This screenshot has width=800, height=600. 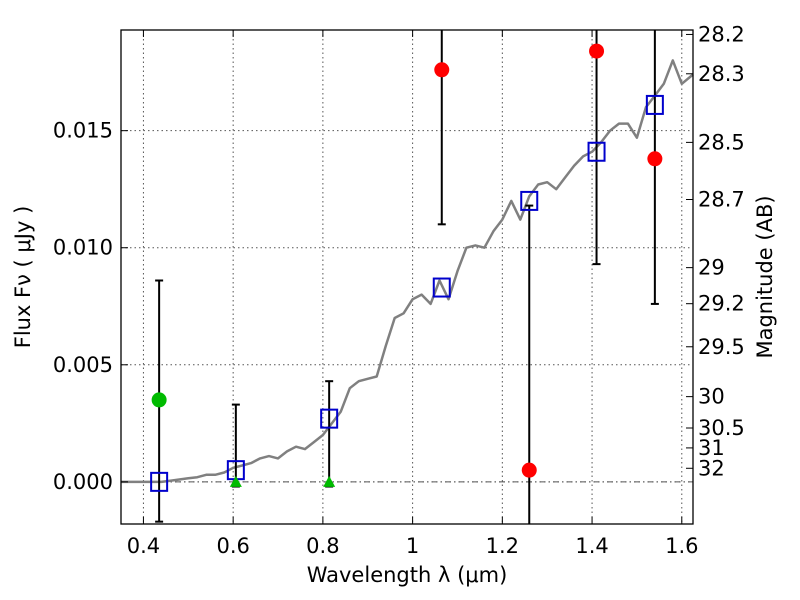 What do you see at coordinates (721, 200) in the screenshot?
I see `magnitude-tick-label: 28.7` at bounding box center [721, 200].